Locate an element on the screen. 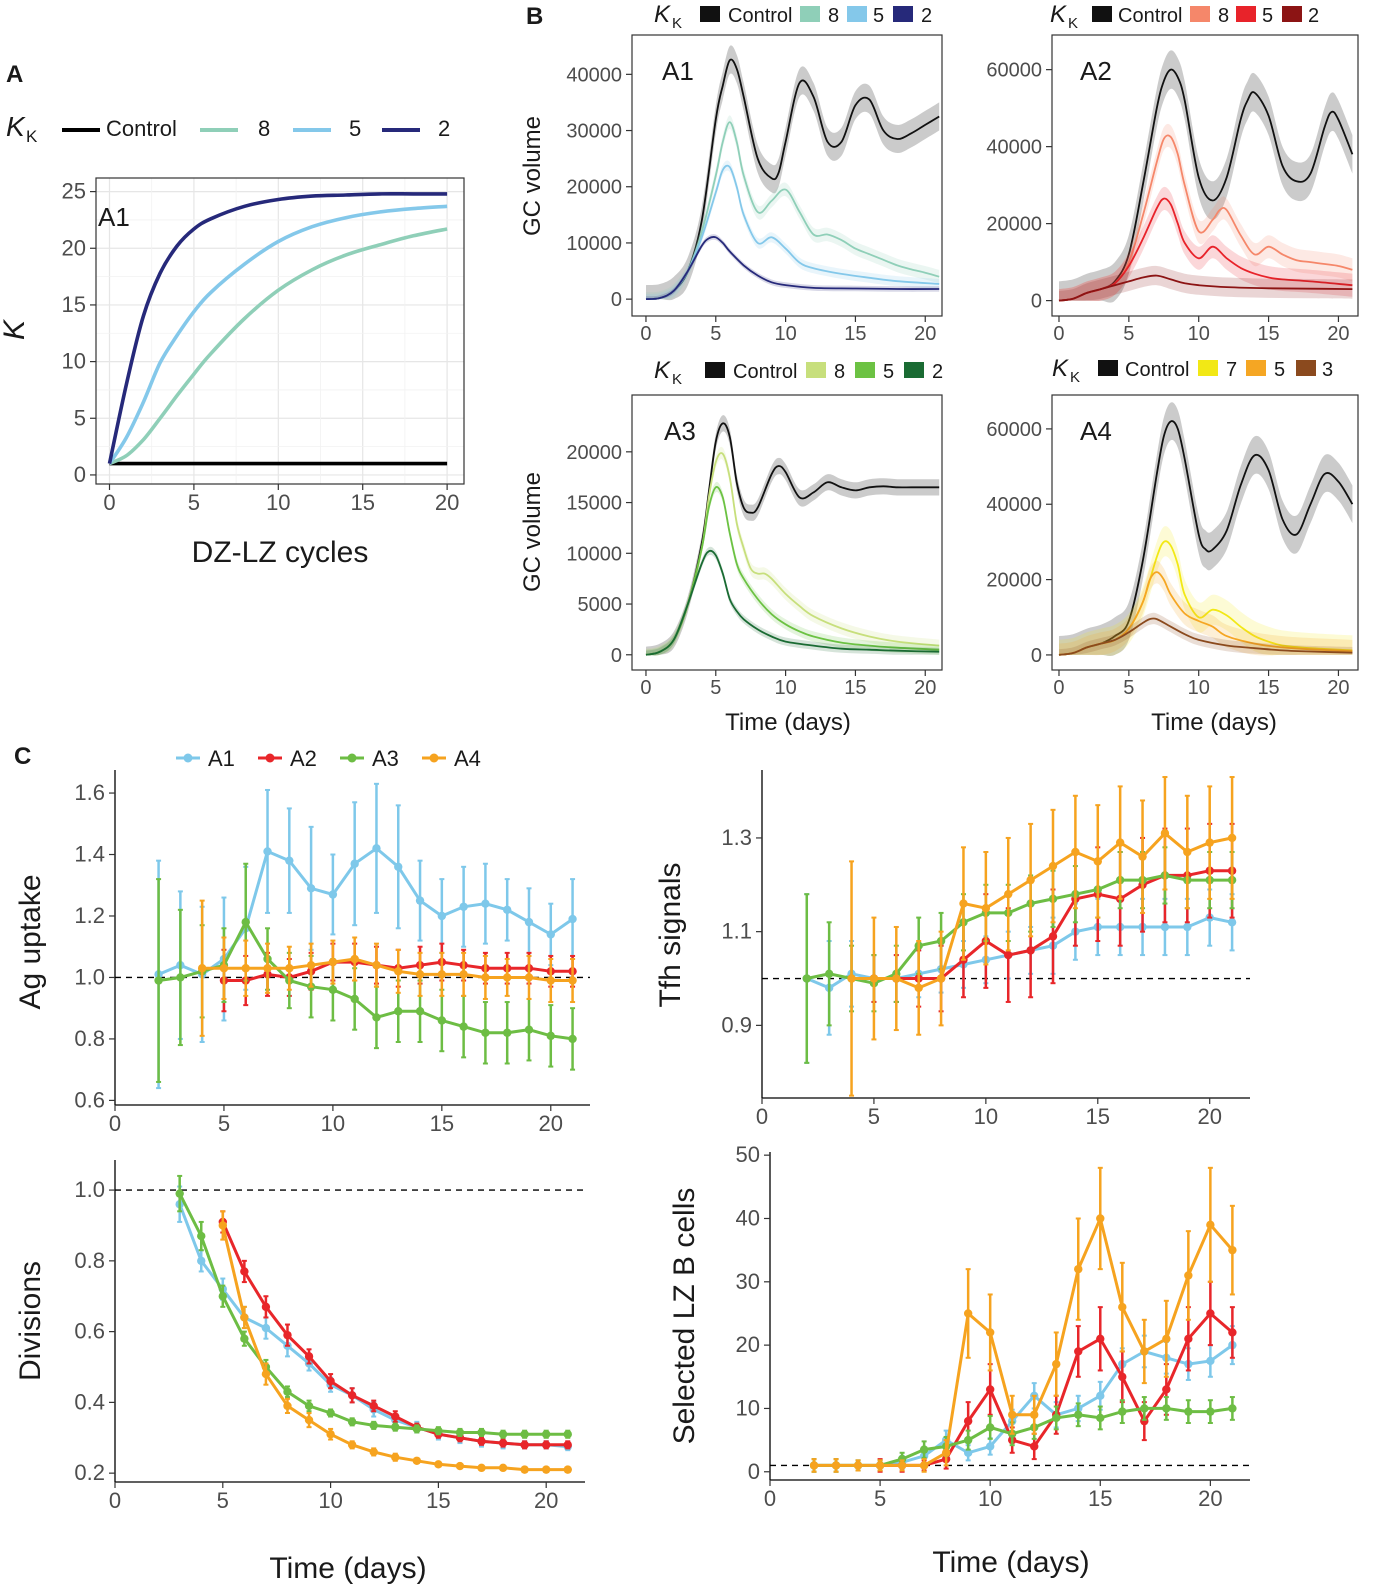 This screenshot has width=1398, height=1588. y-tick-label: 20 is located at coordinates (74, 247).